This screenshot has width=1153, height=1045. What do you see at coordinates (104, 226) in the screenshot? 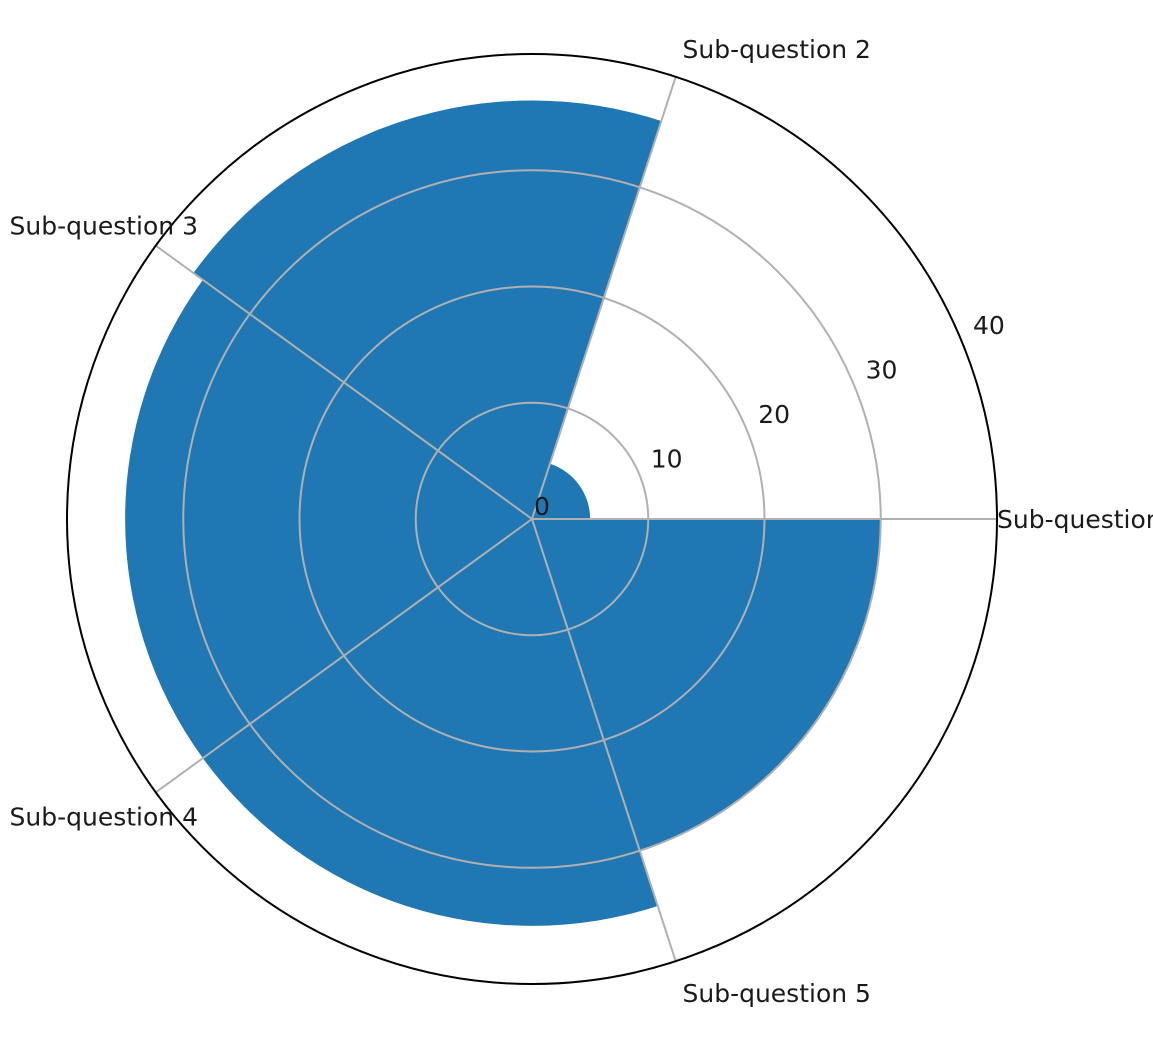
I see `category-label-3: Sub-question 3` at bounding box center [104, 226].